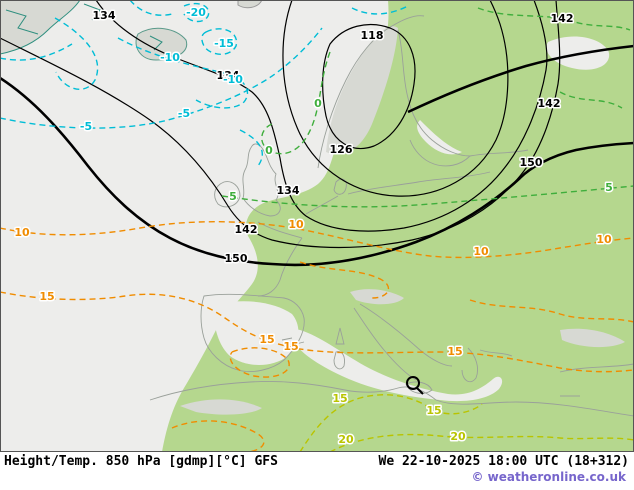 This screenshot has width=634, height=490. I want to click on temp-squiggle-france, so click(344, 280).